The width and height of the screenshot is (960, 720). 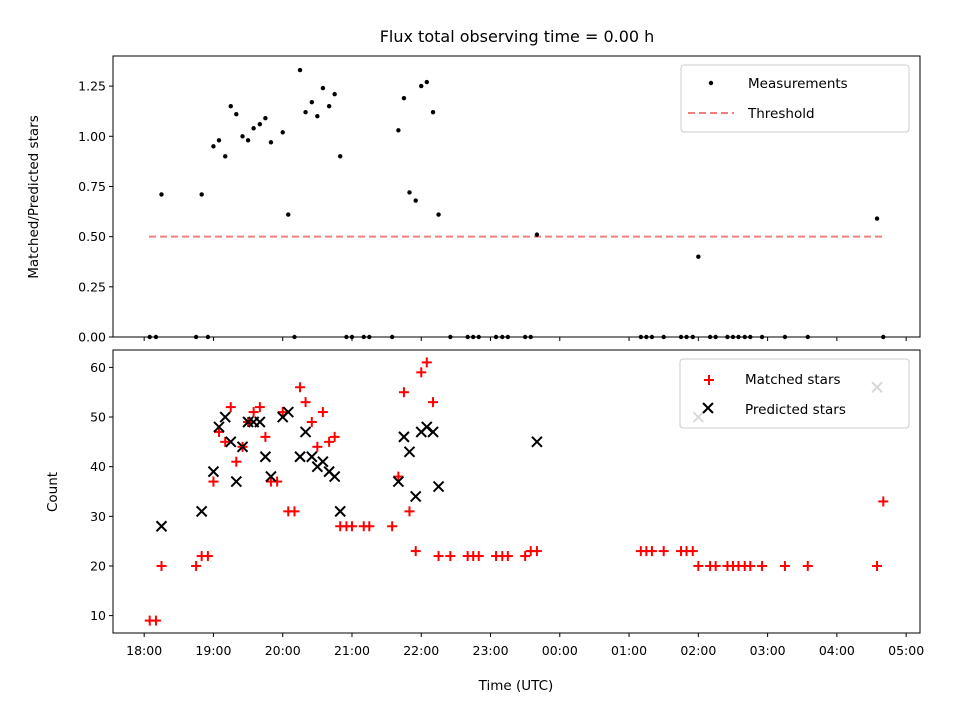 What do you see at coordinates (92, 236) in the screenshot?
I see `top-y-tick-label: 0.50` at bounding box center [92, 236].